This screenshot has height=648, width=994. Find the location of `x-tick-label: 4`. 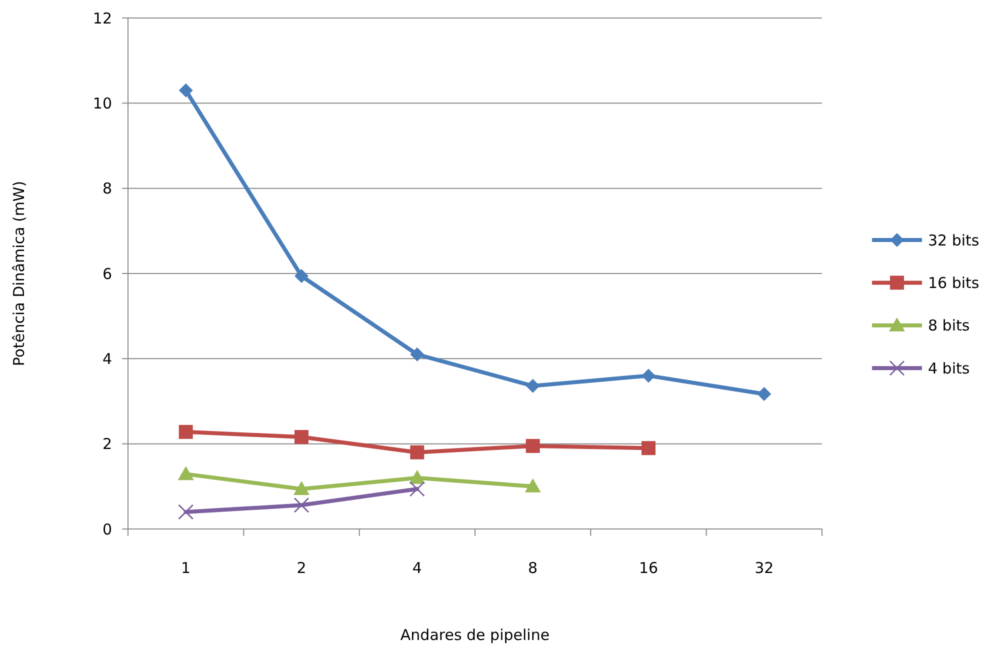

x-tick-label: 4 is located at coordinates (417, 568).